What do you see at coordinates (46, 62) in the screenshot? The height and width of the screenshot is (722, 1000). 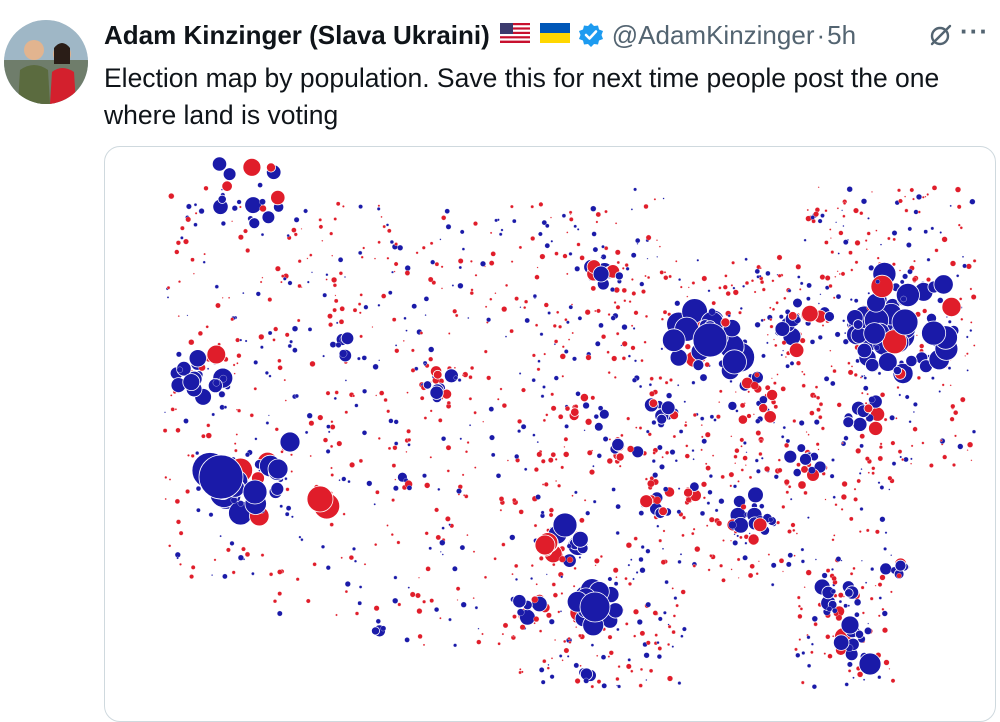 I see `avatar` at bounding box center [46, 62].